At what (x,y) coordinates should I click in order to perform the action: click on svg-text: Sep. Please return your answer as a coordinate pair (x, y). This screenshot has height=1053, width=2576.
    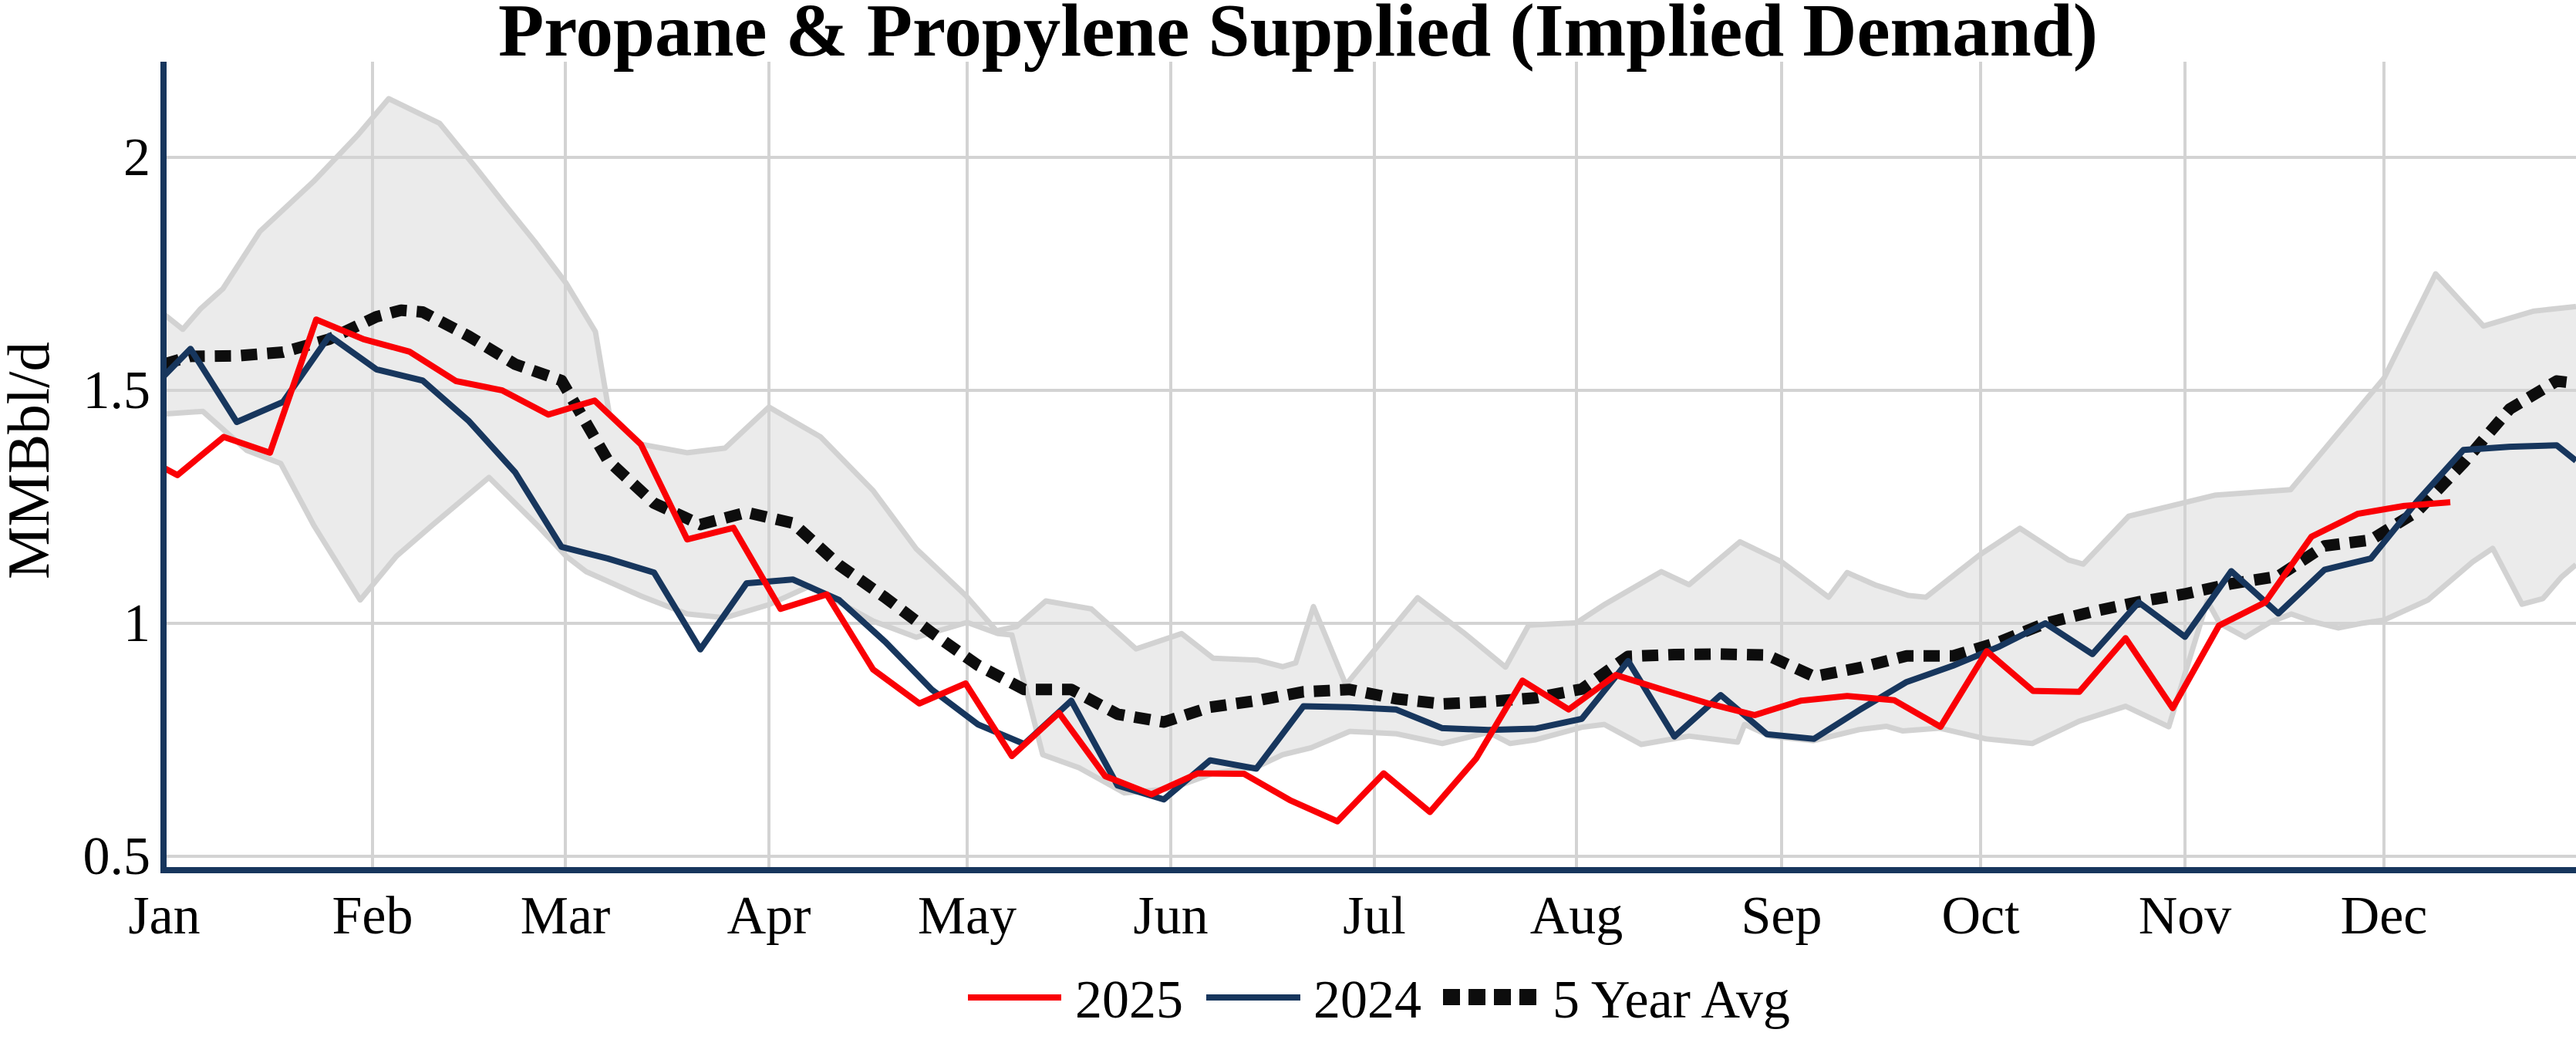
    Looking at the image, I should click on (1781, 916).